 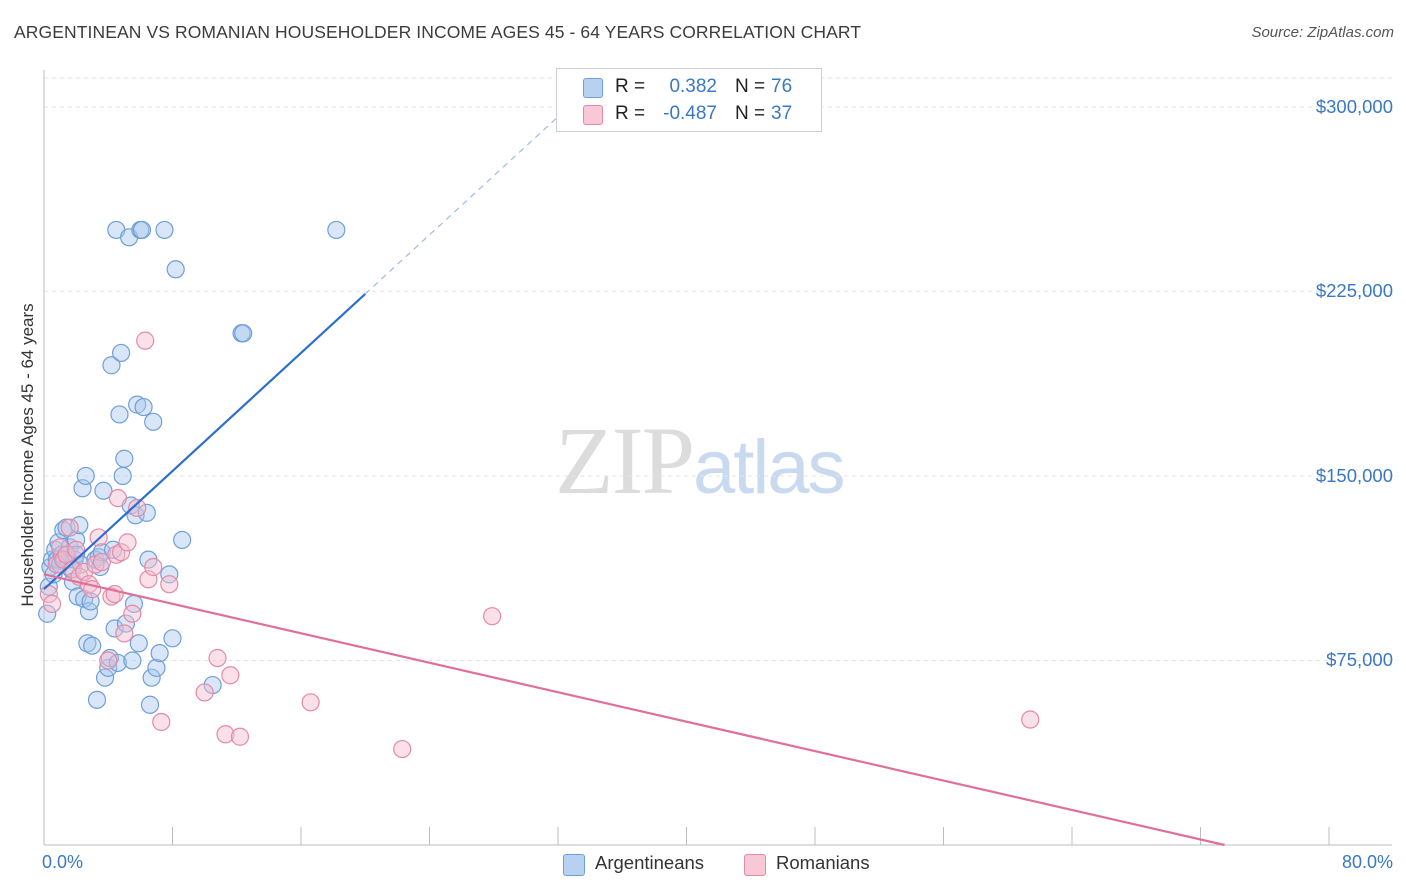 What do you see at coordinates (1354, 475) in the screenshot?
I see `y-tick-label: $150,000` at bounding box center [1354, 475].